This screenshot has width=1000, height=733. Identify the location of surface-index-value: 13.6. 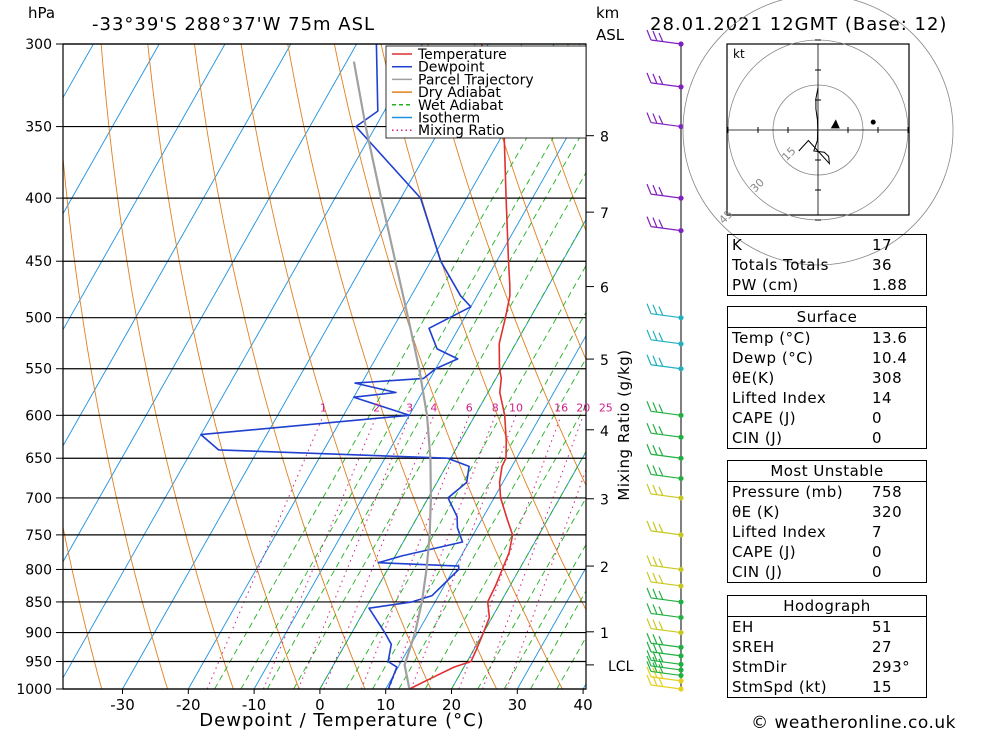
(897, 337).